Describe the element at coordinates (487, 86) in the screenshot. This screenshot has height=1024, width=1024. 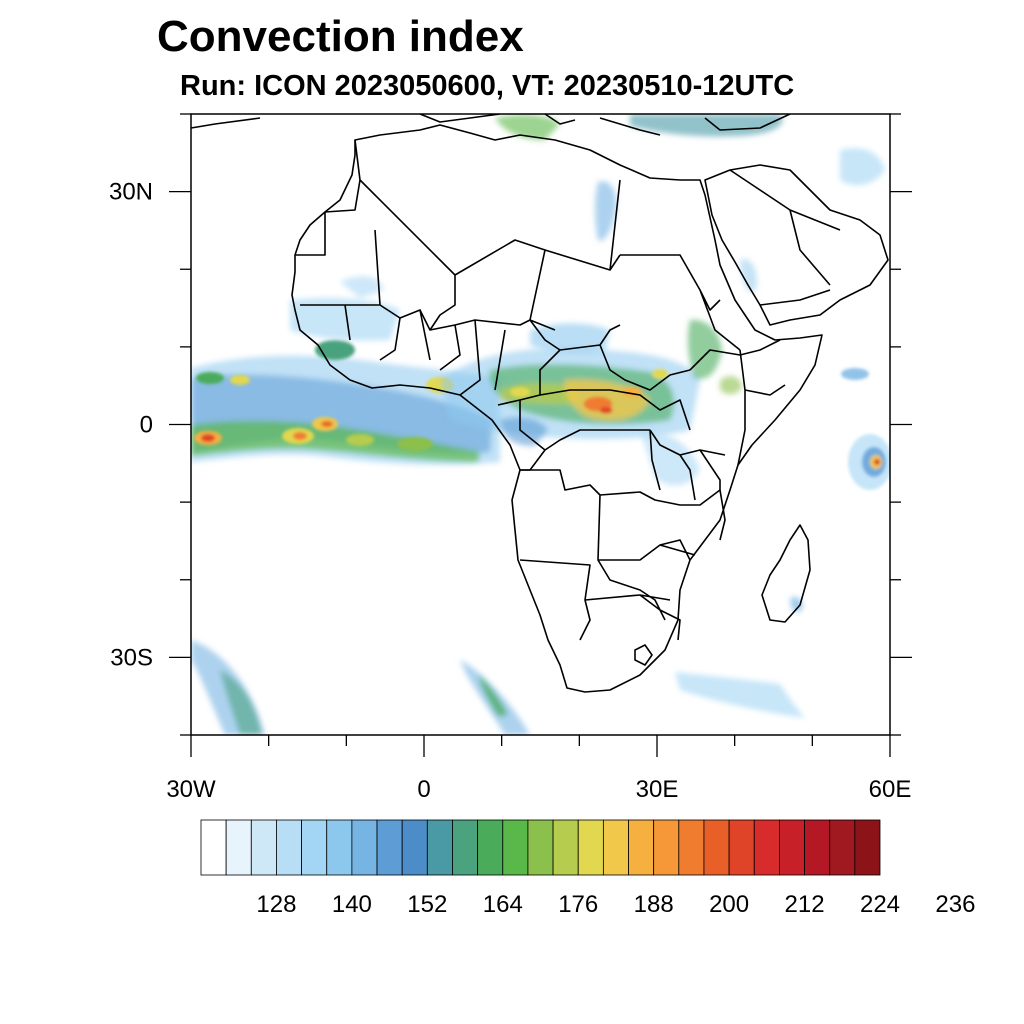
I see `map-subtitle: Run: ICON 2023050600, VT: 20230510-12UTC` at that location.